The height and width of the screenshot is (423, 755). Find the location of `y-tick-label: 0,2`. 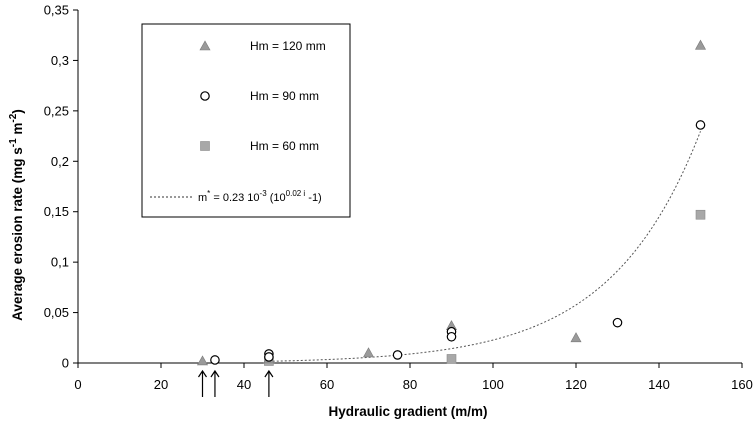

y-tick-label: 0,2 is located at coordinates (60, 161).